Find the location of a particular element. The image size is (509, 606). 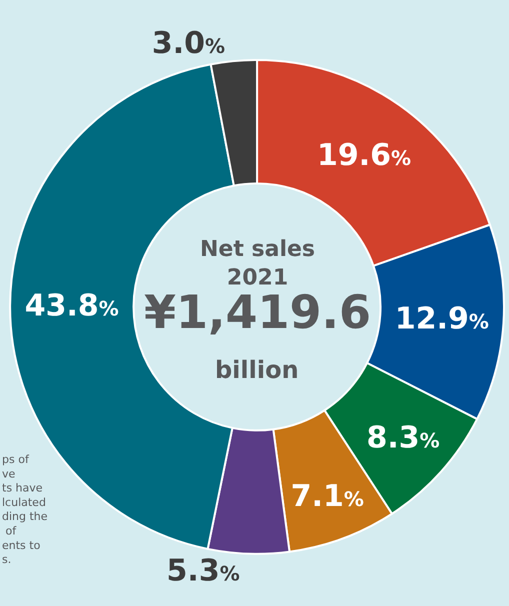

text: billion is located at coordinates (257, 370).